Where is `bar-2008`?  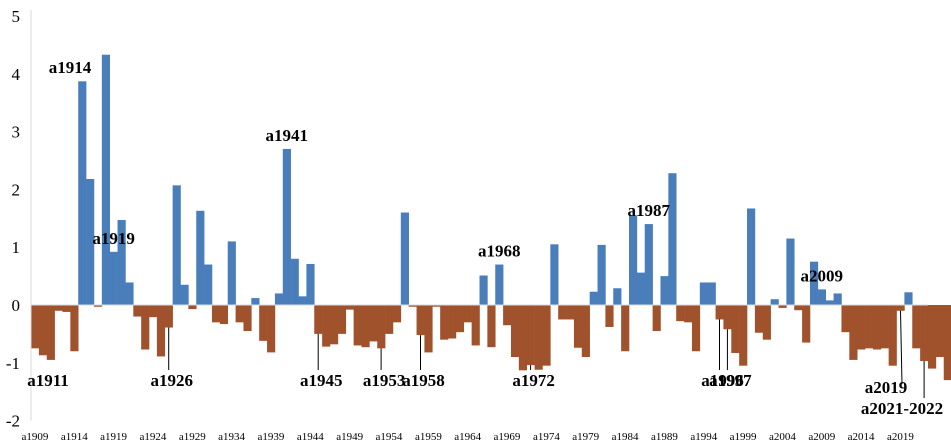
bar-2008 is located at coordinates (814, 283).